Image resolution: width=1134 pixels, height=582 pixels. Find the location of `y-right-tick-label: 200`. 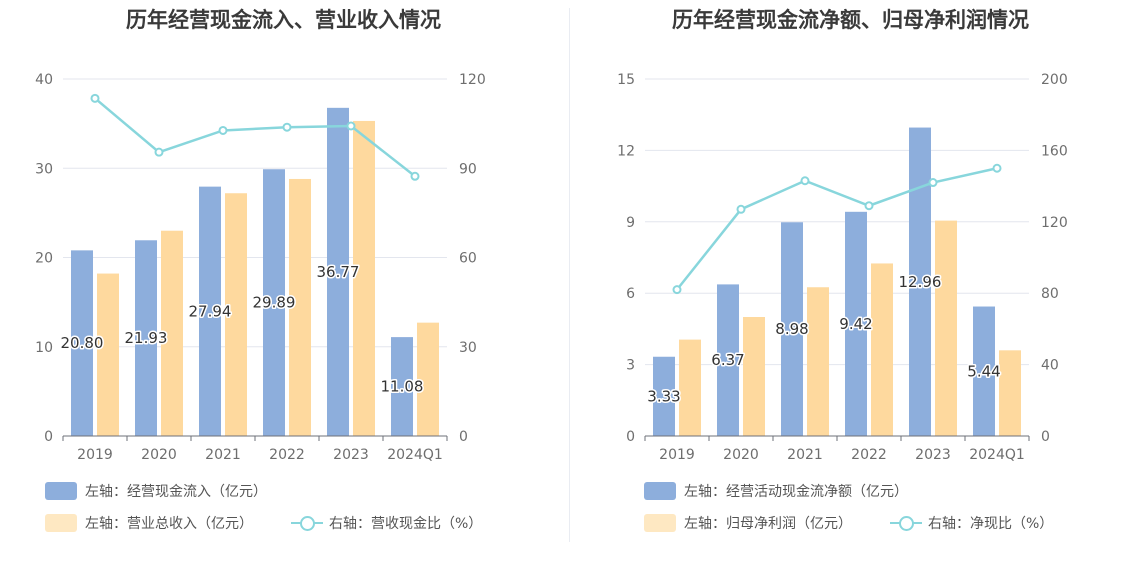

y-right-tick-label: 200 is located at coordinates (1054, 80).